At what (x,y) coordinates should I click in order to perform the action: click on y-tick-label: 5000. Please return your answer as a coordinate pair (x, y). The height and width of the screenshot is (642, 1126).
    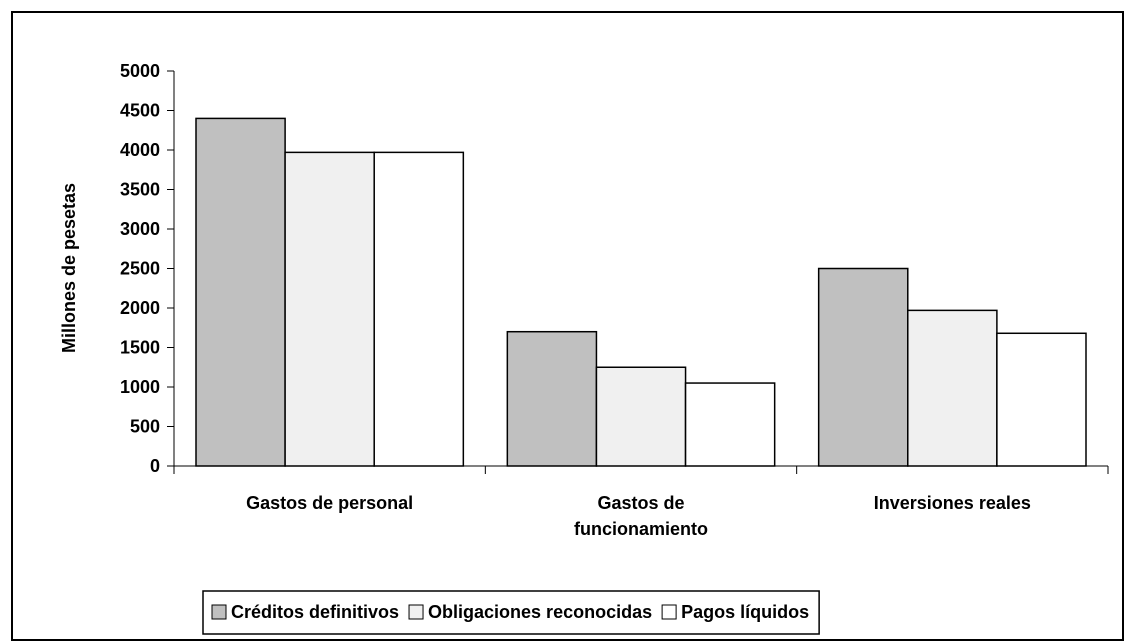
    Looking at the image, I should click on (140, 71).